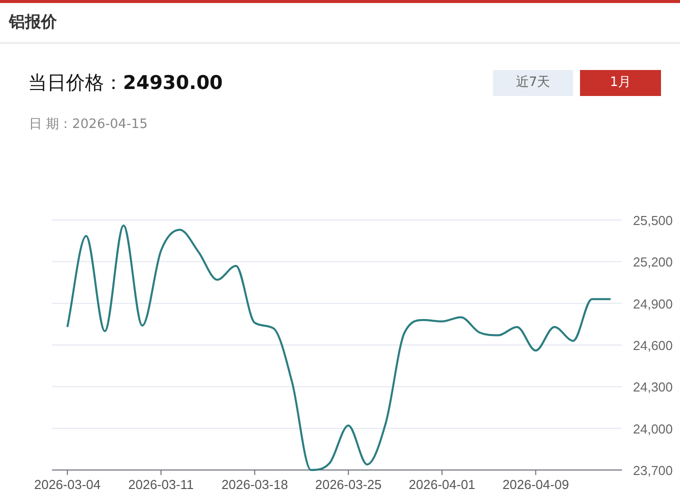  Describe the element at coordinates (88, 124) in the screenshot. I see `text: 日 期：2026-04-15` at that location.